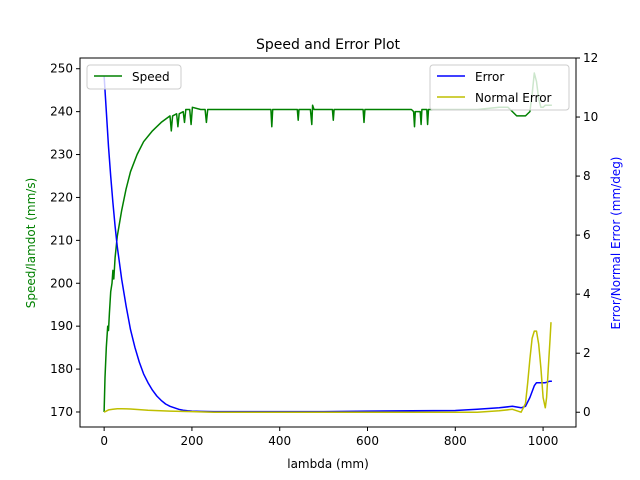  Describe the element at coordinates (61, 369) in the screenshot. I see `left-y-tick-label: 180` at that location.